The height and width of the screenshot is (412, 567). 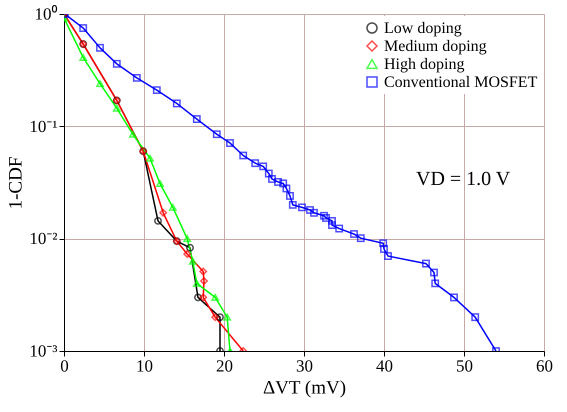 What do you see at coordinates (43, 126) in the screenshot?
I see `y-tick-label: 10⁻¹` at bounding box center [43, 126].